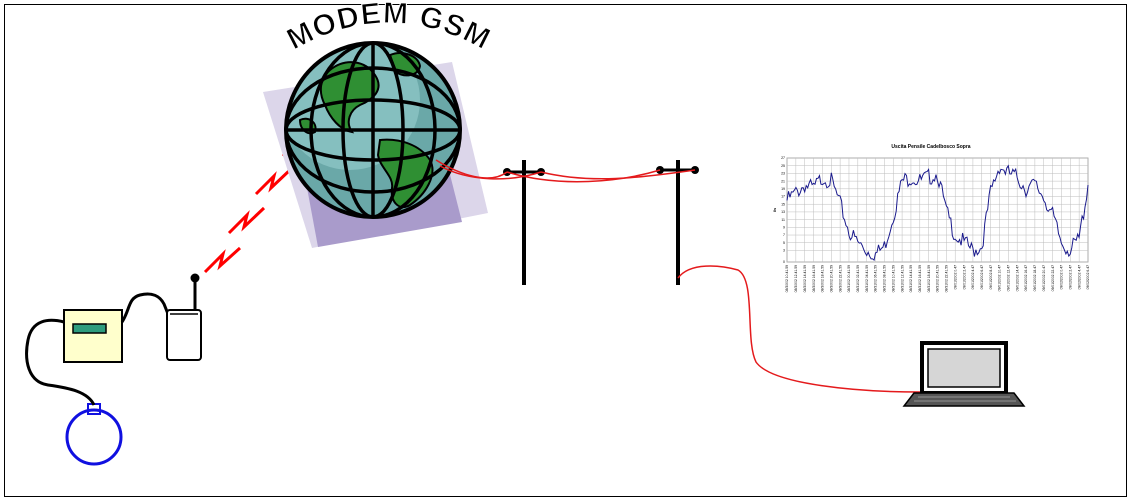 This screenshot has height=503, width=1133. I want to click on chart-xtick-label: 08/30/02 16.41.59, so click(814, 278).